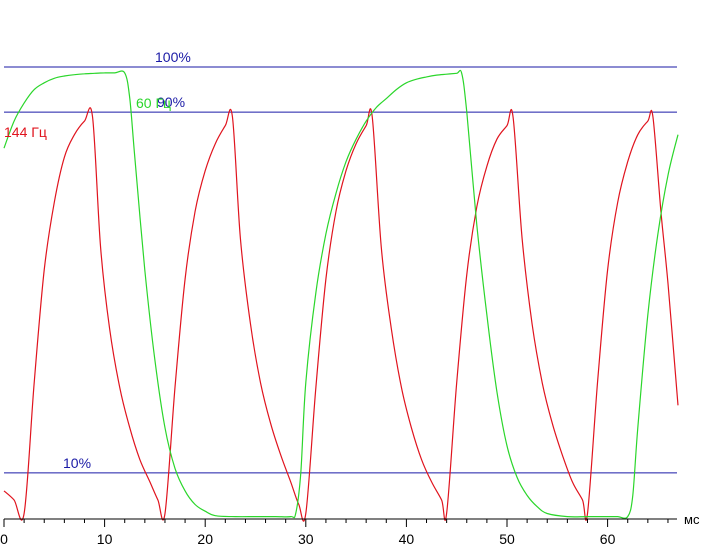  What do you see at coordinates (4, 539) in the screenshot?
I see `x-tick-label-0: 0` at bounding box center [4, 539].